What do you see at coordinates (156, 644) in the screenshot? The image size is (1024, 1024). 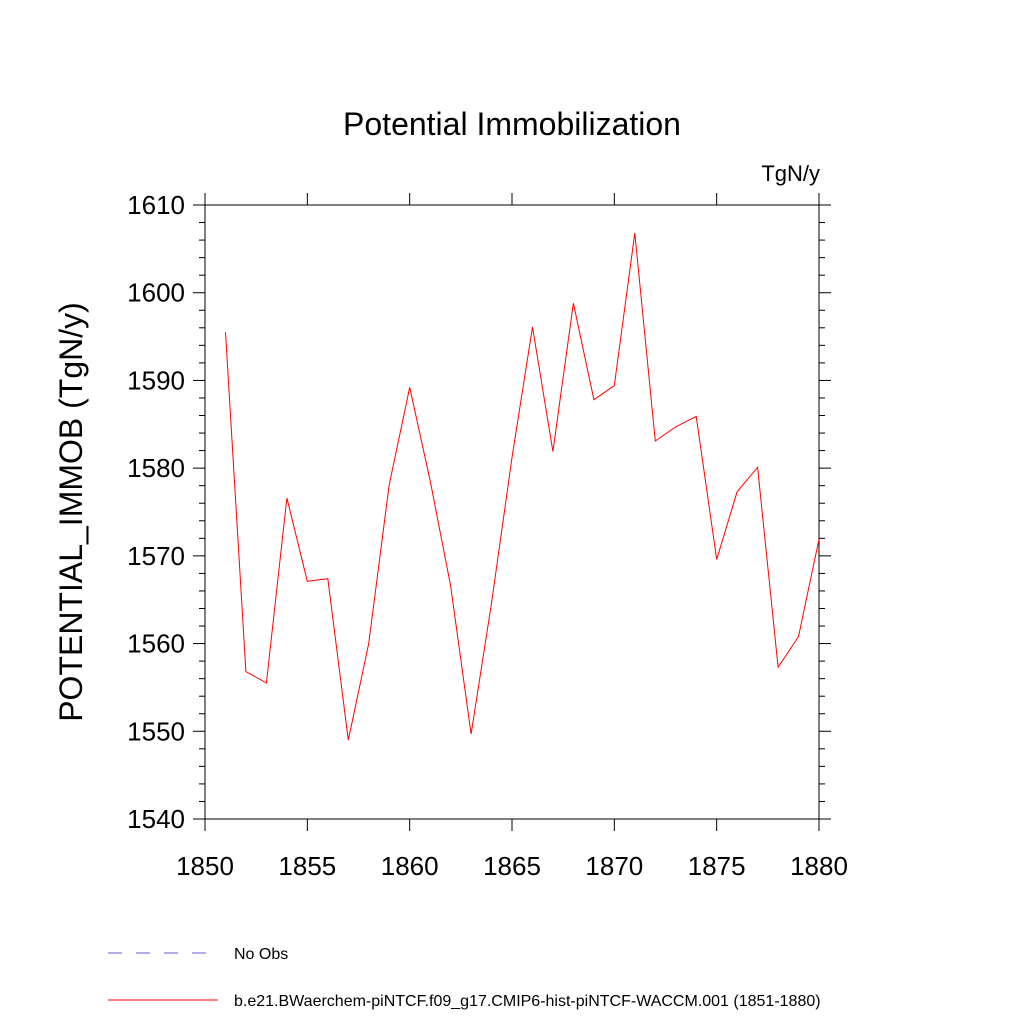 I see `y-tick-label: 1560` at bounding box center [156, 644].